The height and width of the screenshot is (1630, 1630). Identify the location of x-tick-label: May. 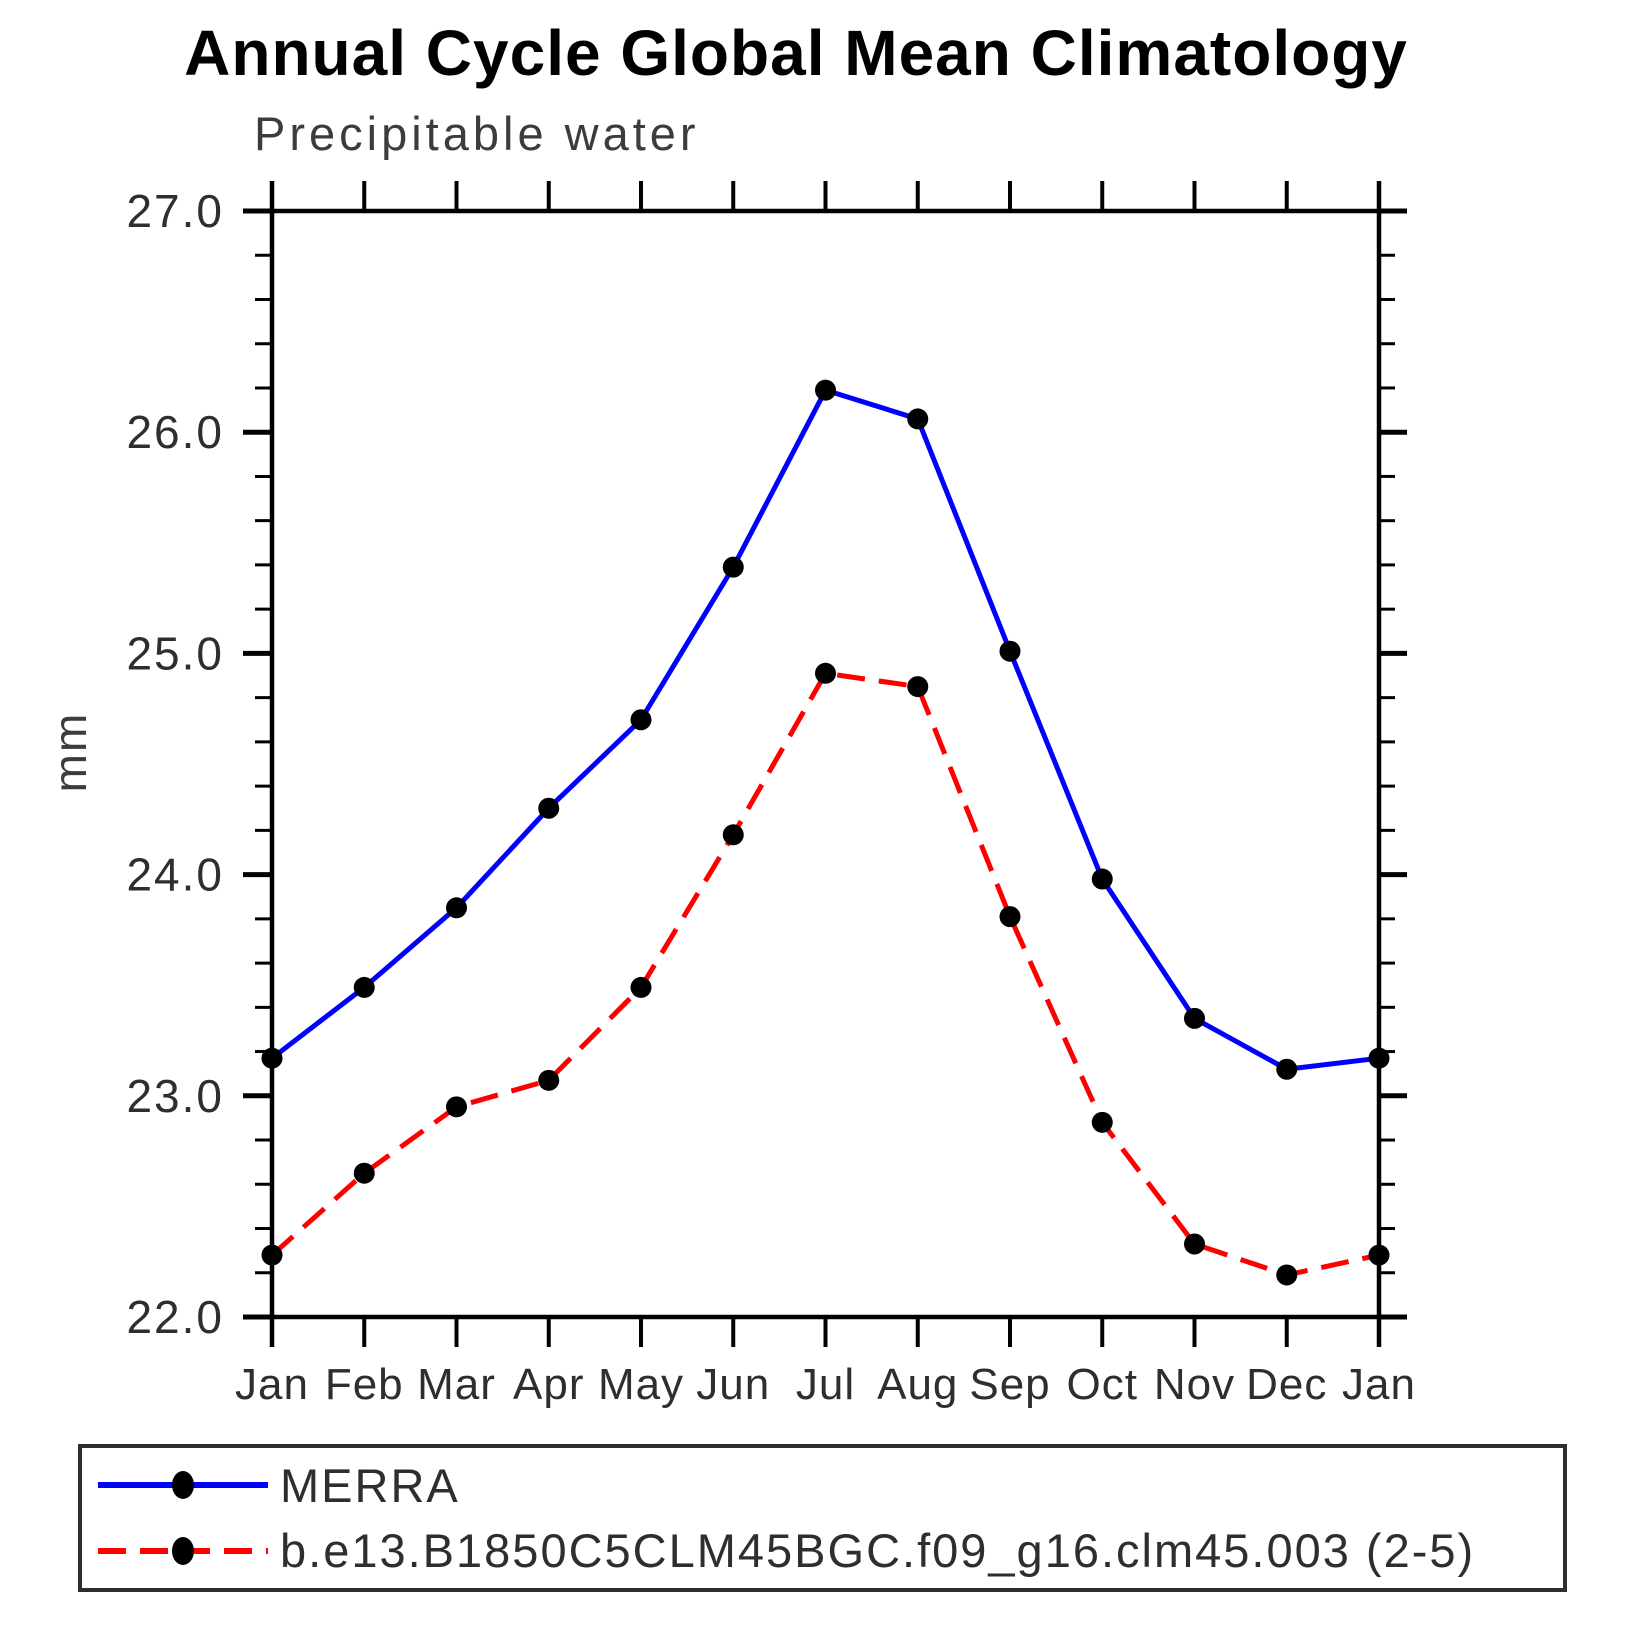
(641, 1384).